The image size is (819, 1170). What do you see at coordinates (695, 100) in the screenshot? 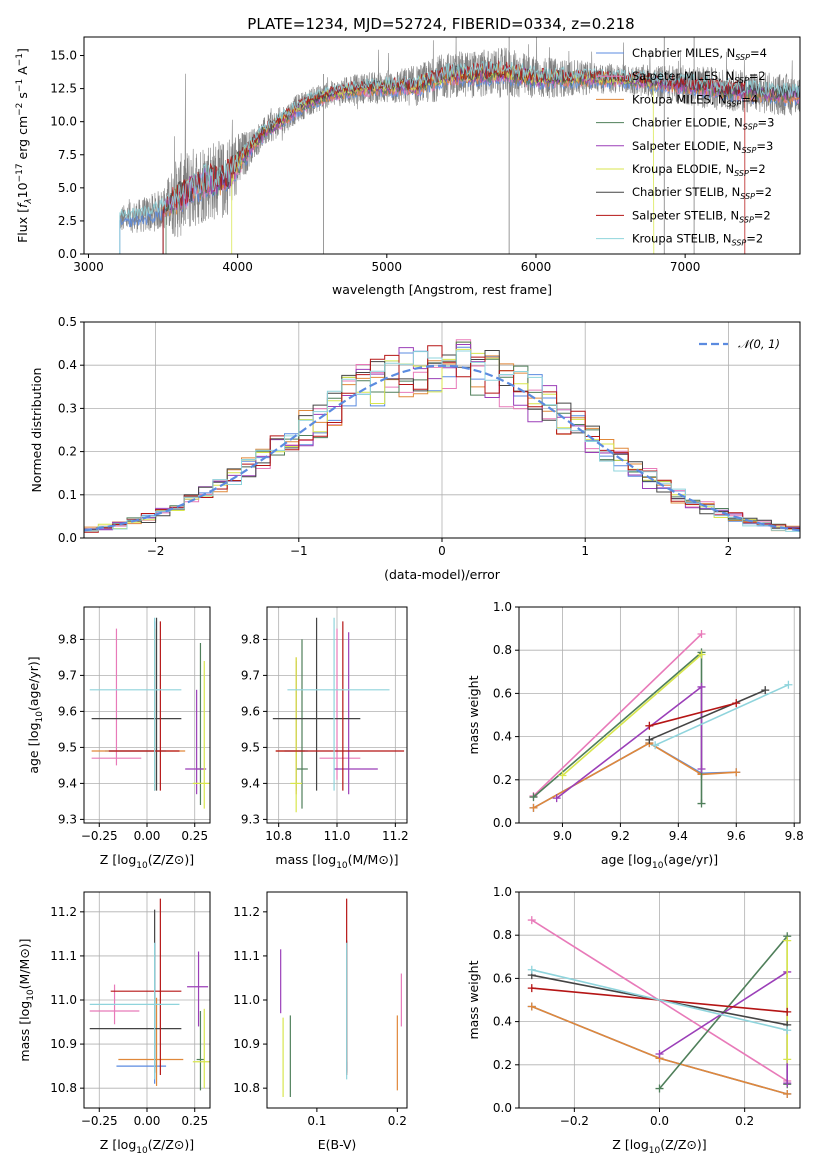
I see `legend-label: Kroupa MILES, NSSP=4` at bounding box center [695, 100].